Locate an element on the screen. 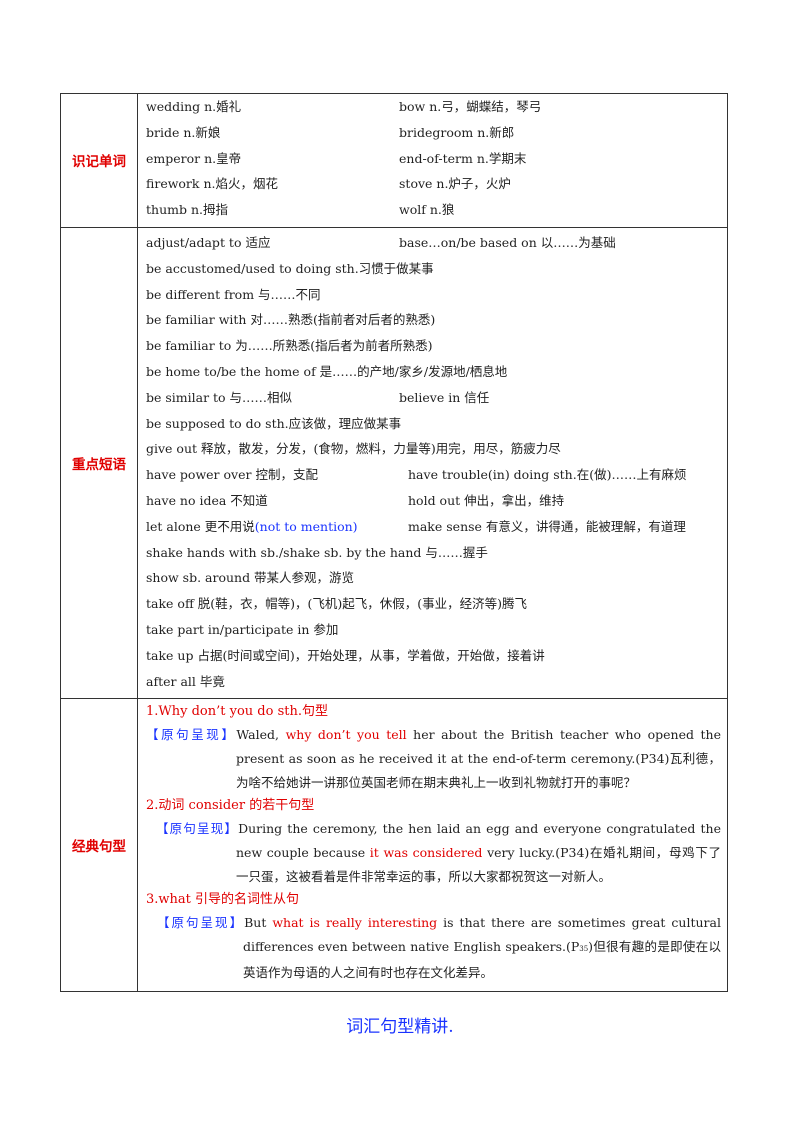  phrase-note: (not to mention) is located at coordinates (306, 526).